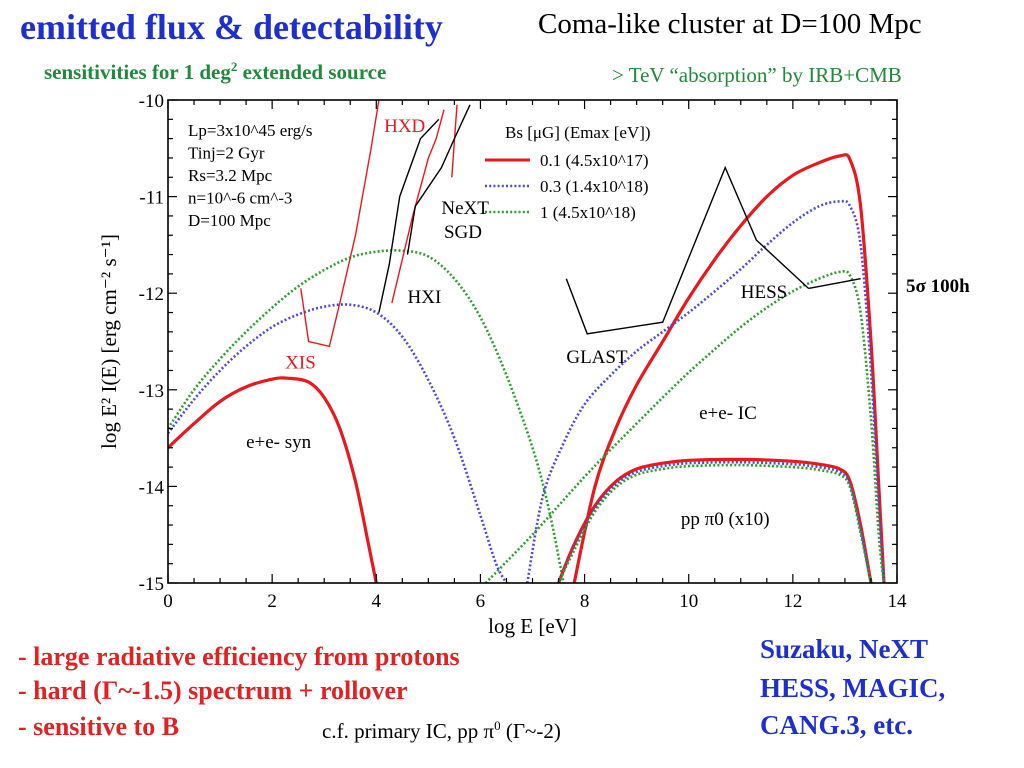 The image size is (1024, 768). I want to click on legend-label: 0.3 (1.4x10^18), so click(594, 186).